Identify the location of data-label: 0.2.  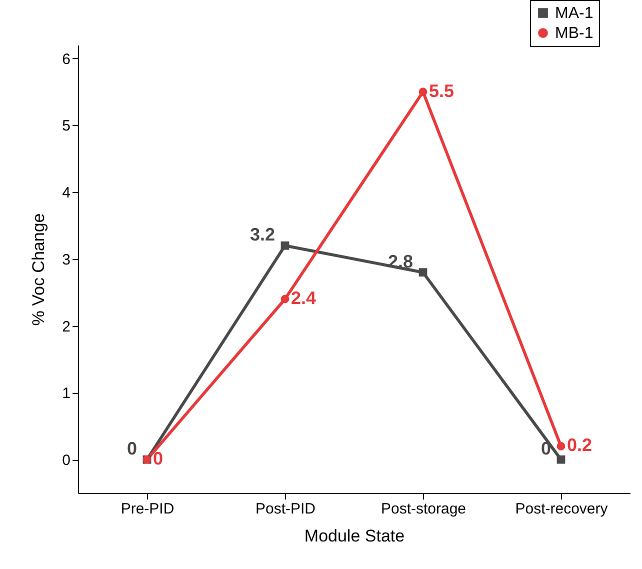
(579, 445).